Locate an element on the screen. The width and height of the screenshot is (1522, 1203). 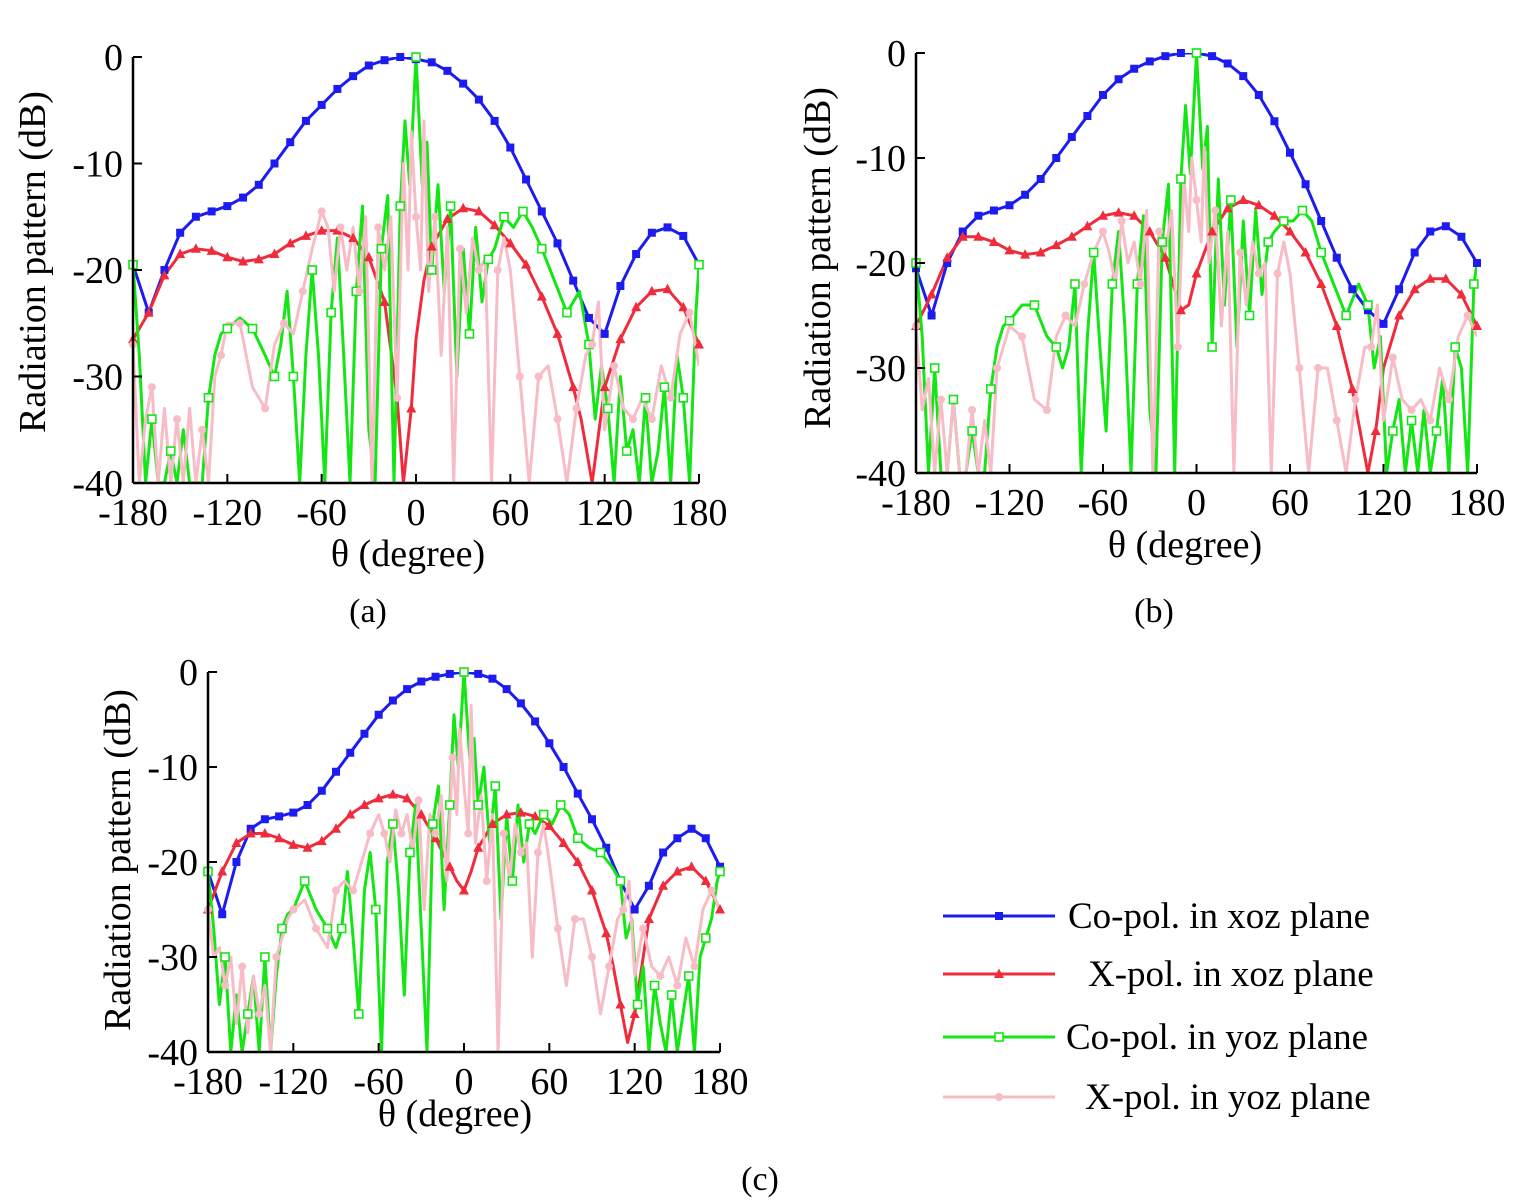
legend-item-co-pol-xoz: Co-pol. in xoz plane is located at coordinates (1156, 916).